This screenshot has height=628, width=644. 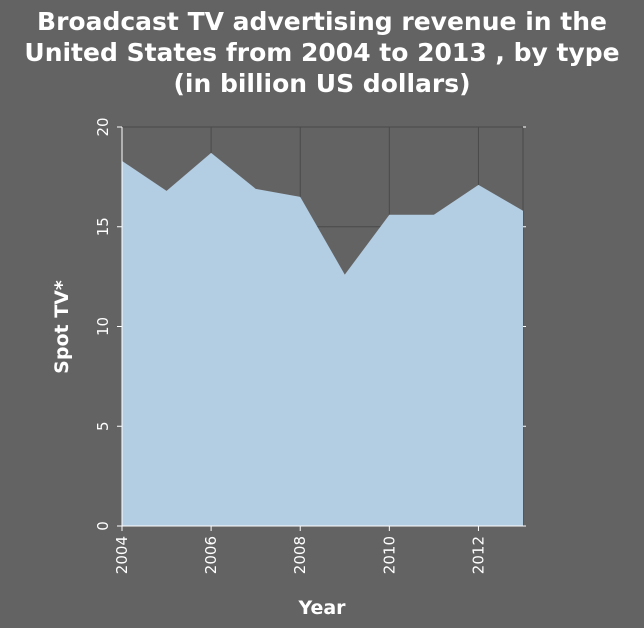 What do you see at coordinates (122, 555) in the screenshot?
I see `x-tick-label-0: 2004` at bounding box center [122, 555].